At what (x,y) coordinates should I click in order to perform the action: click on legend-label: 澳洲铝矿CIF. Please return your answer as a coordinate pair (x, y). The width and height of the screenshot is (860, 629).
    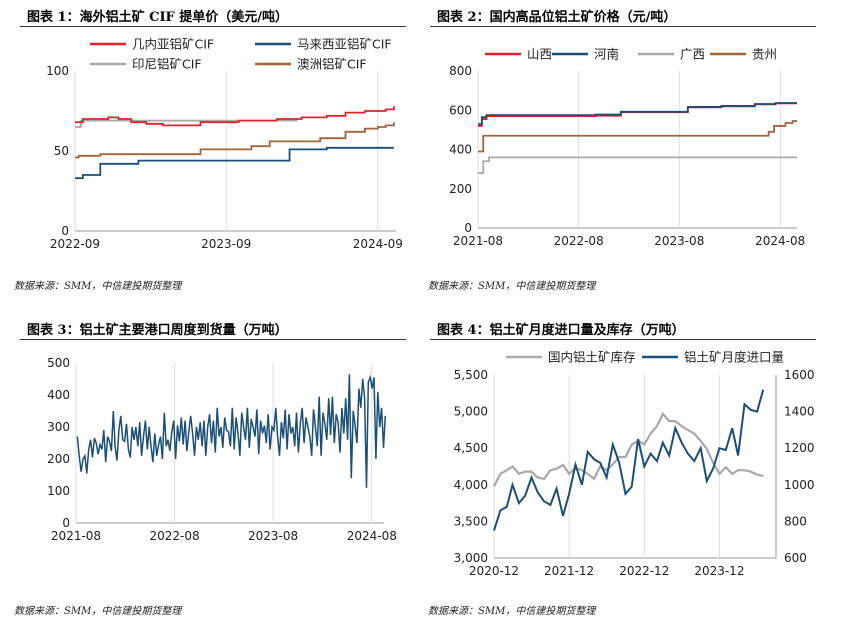
    Looking at the image, I should click on (332, 64).